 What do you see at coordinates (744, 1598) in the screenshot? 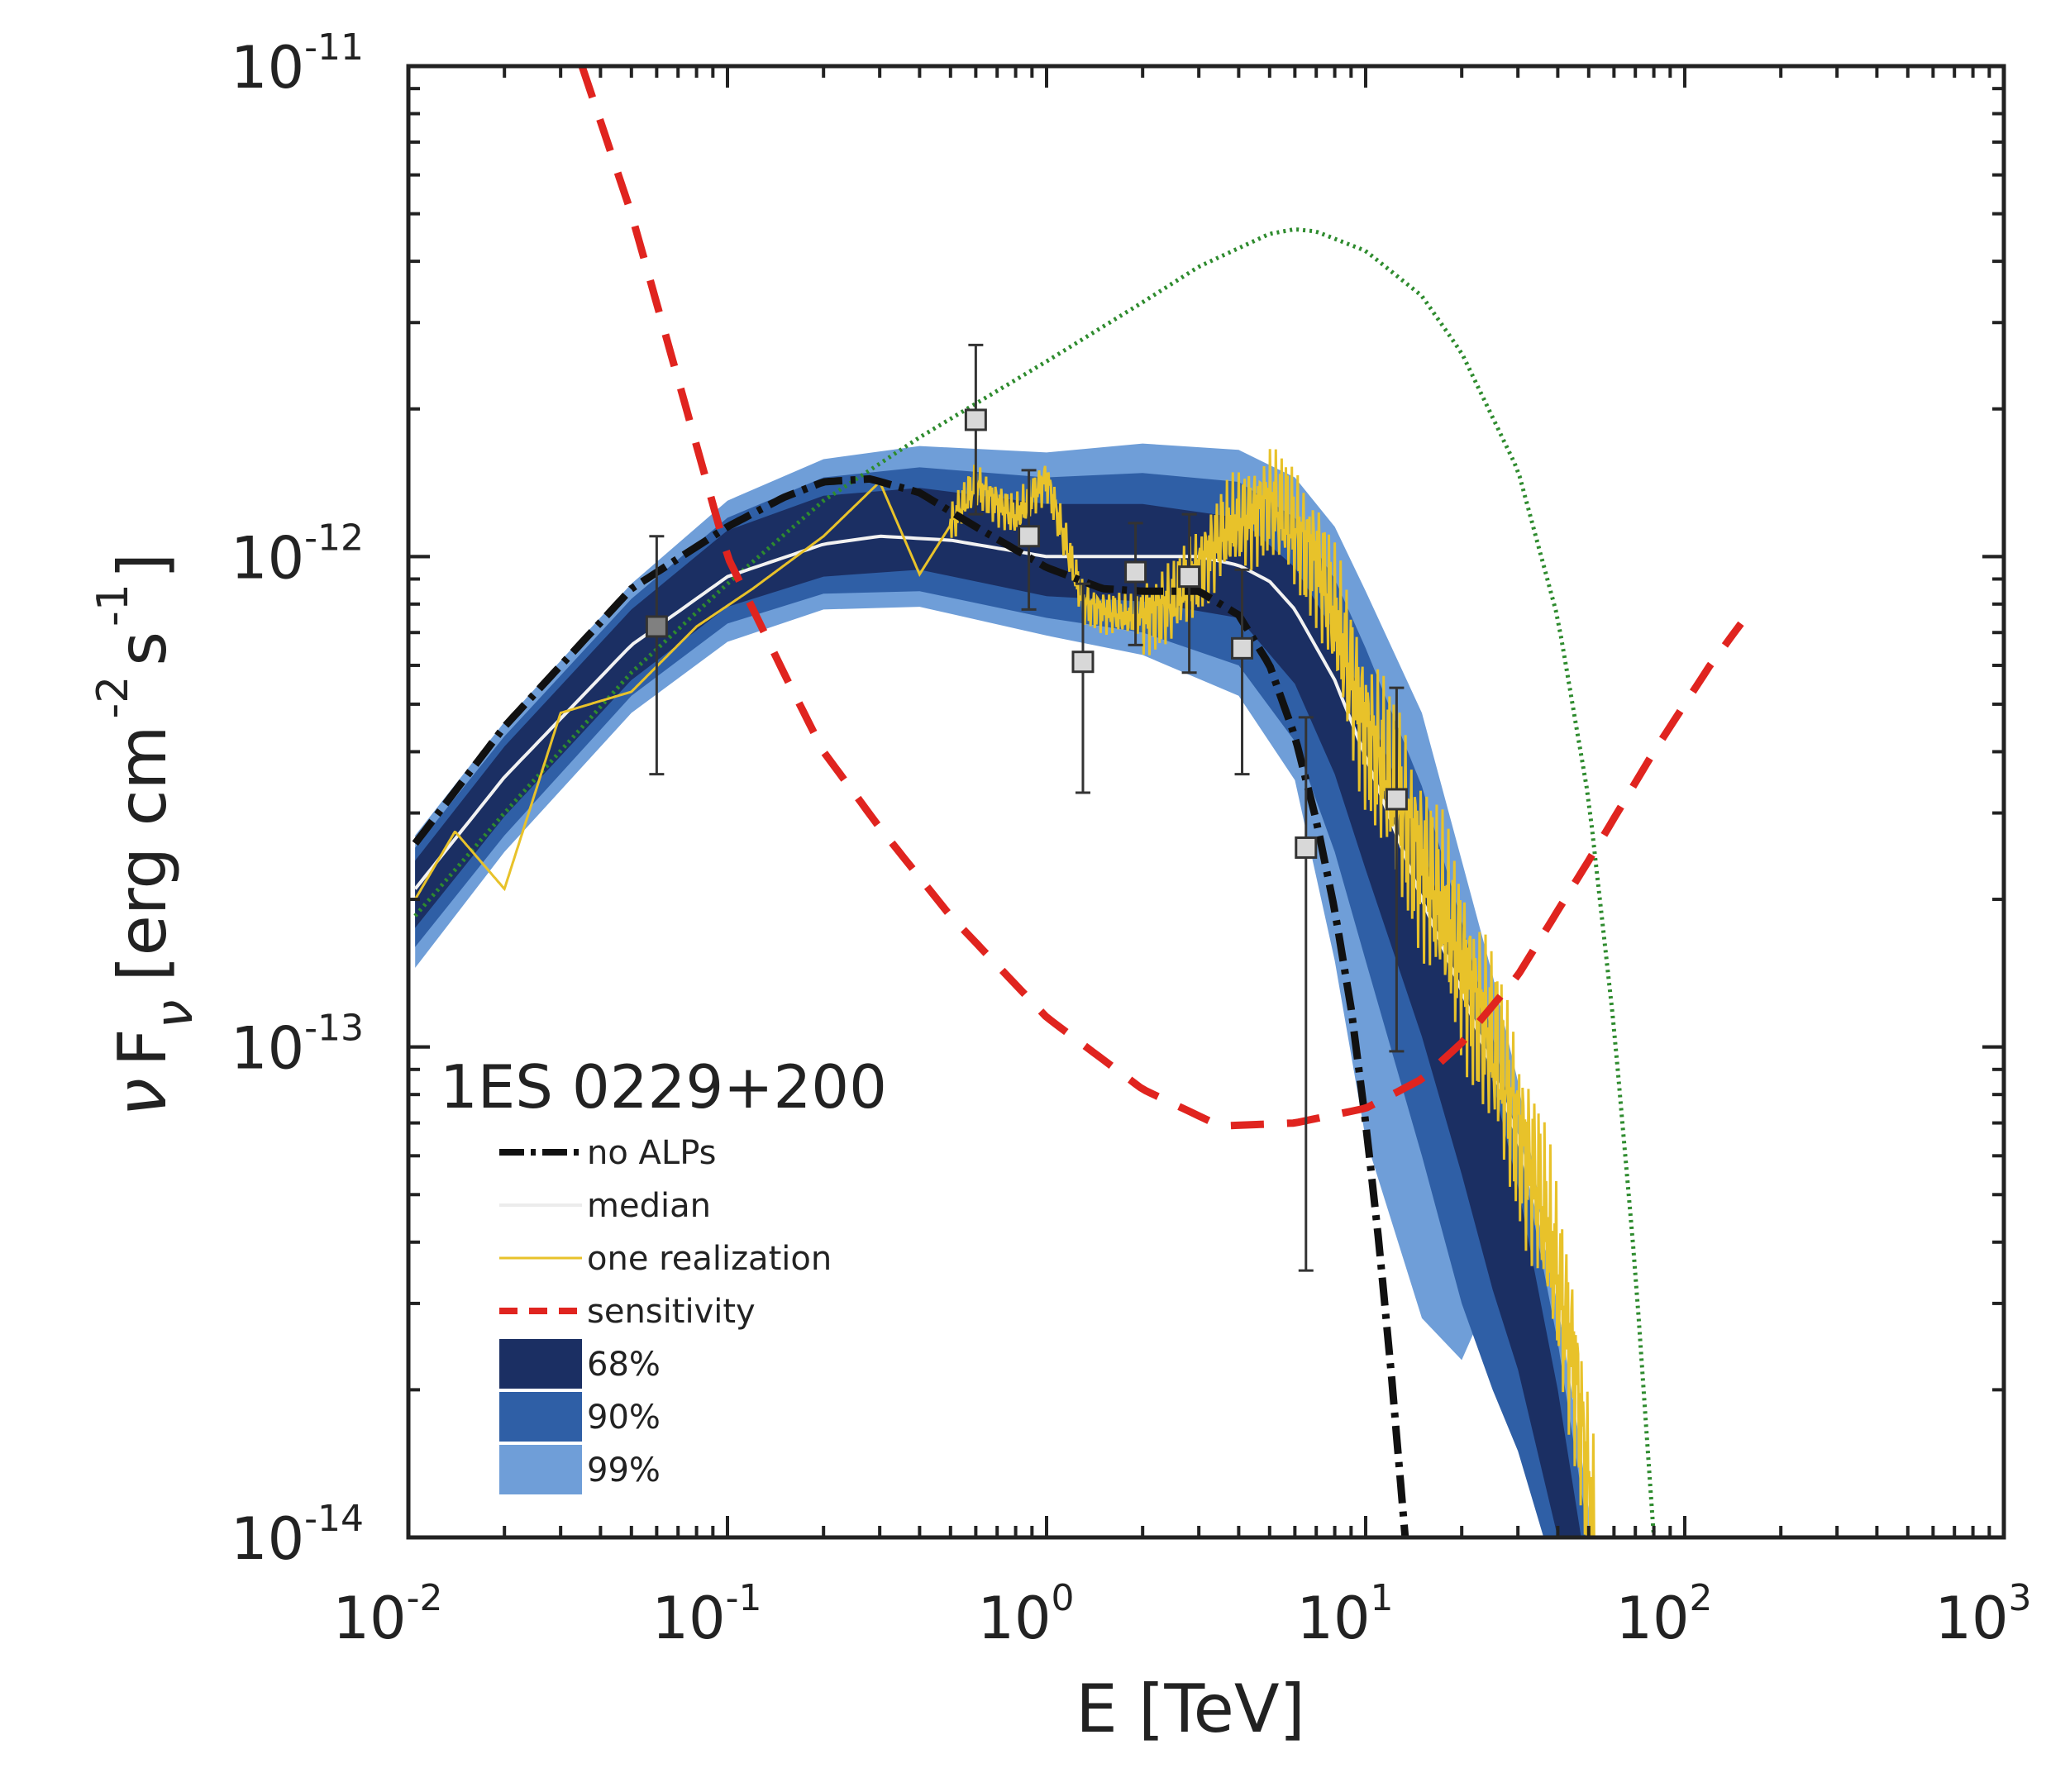
I see `x-tick-exponent: -1` at bounding box center [744, 1598].